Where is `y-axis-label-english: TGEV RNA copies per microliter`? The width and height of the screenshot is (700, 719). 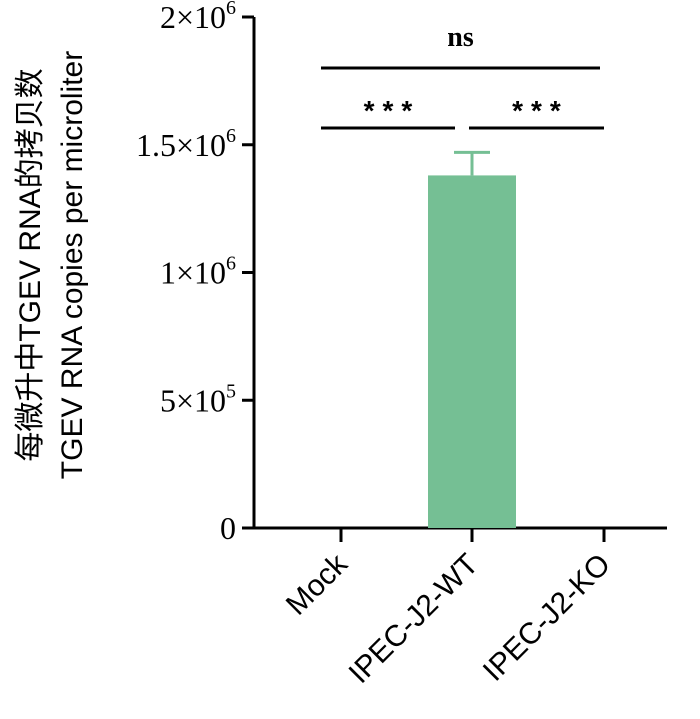
y-axis-label-english: TGEV RNA copies per microliter is located at coordinates (72, 265).